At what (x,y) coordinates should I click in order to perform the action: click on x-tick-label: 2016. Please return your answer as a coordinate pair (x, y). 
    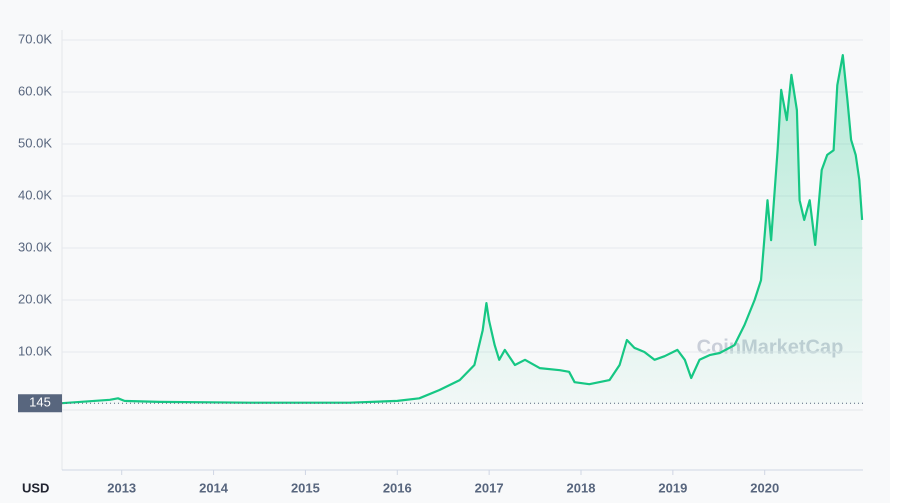
    Looking at the image, I should click on (397, 487).